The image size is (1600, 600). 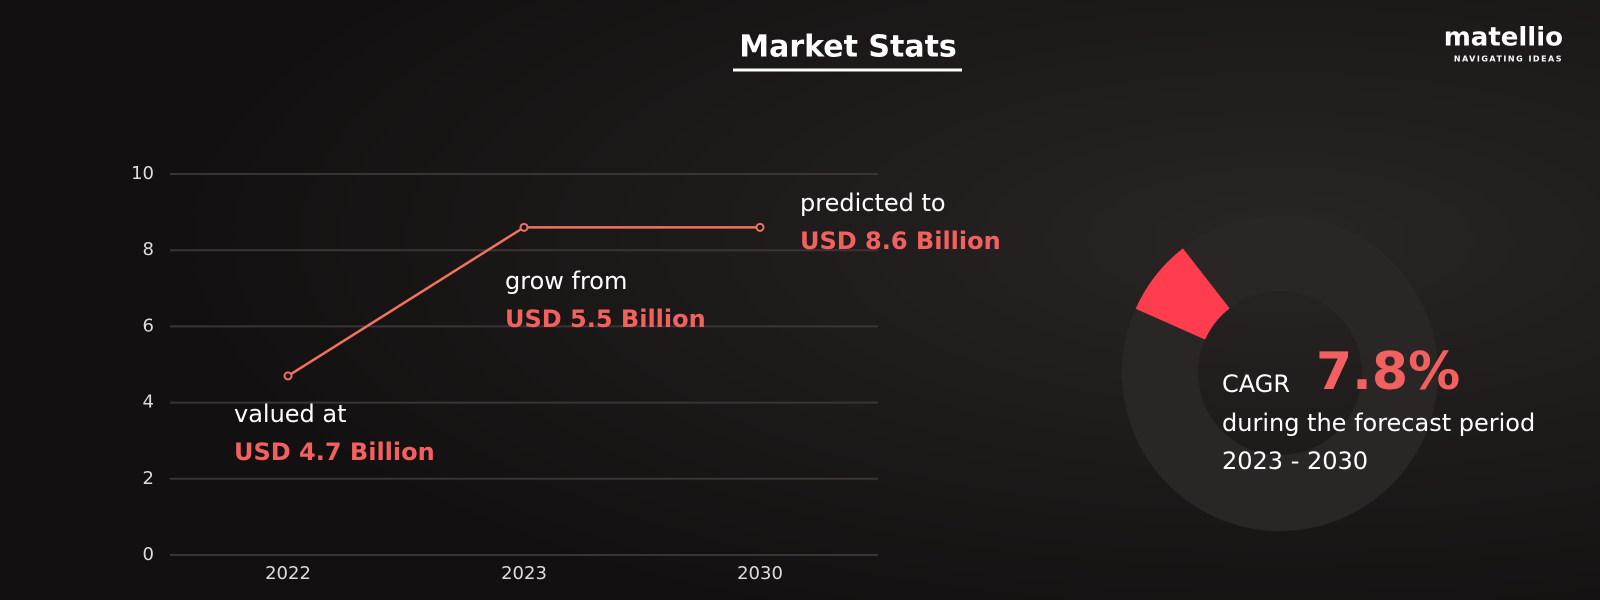 I want to click on annotation-highlight: USD 4.7 Billion, so click(x=334, y=452).